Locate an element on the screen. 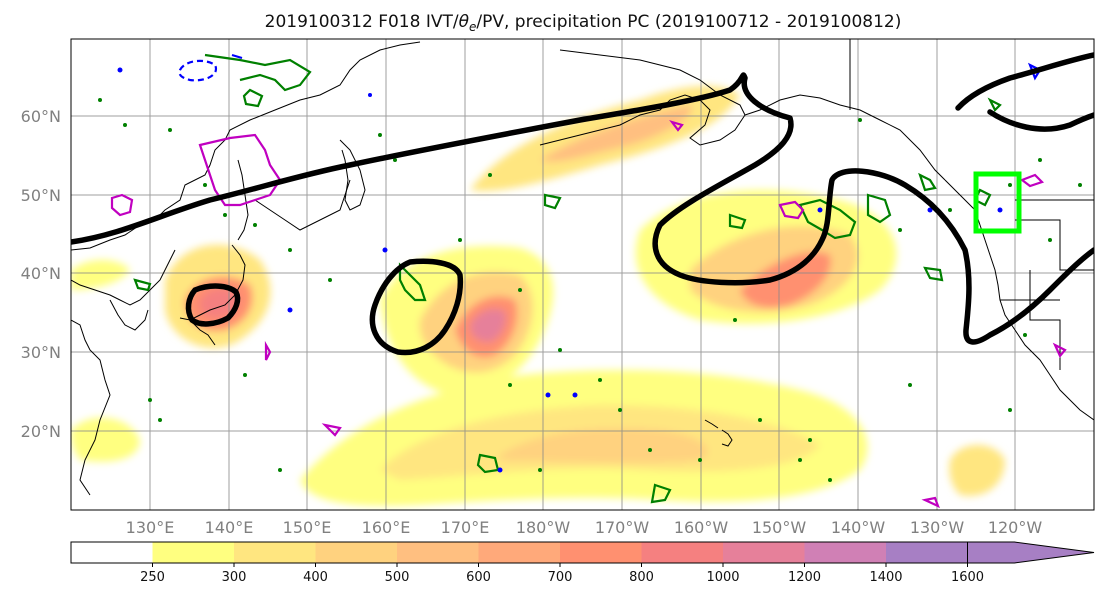  latitude-labels: 60°N 50°N 40°N 30°N 20°N is located at coordinates (41, 274).